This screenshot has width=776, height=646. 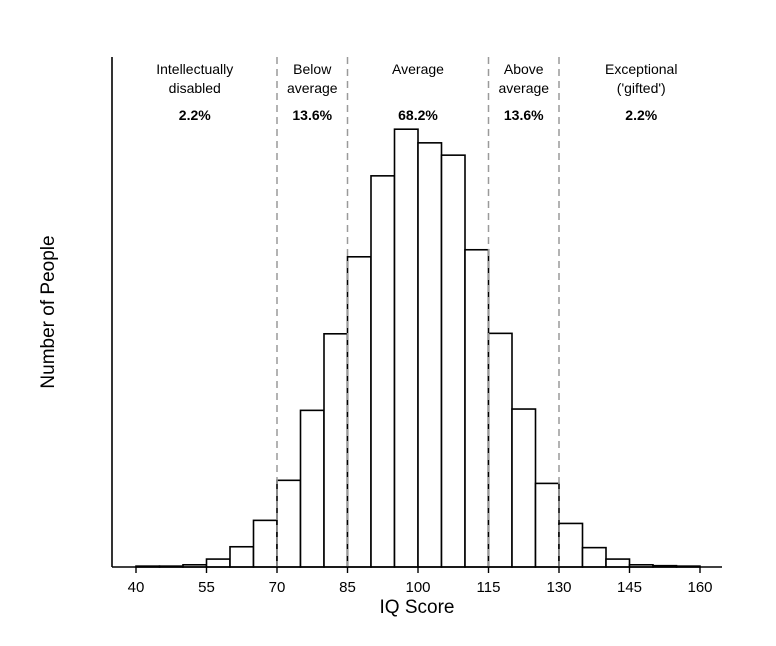 What do you see at coordinates (347, 587) in the screenshot?
I see `x-tick-label: 85` at bounding box center [347, 587].